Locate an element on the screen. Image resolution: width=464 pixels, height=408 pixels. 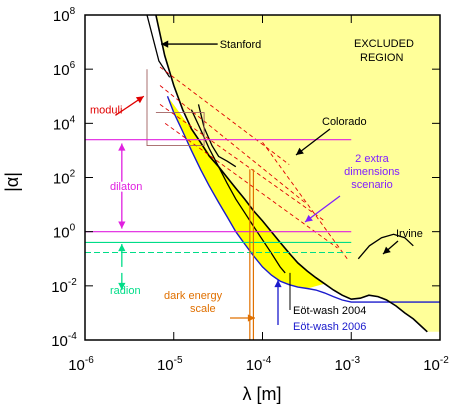
dilaton-label: dilaton is located at coordinates (126, 187).